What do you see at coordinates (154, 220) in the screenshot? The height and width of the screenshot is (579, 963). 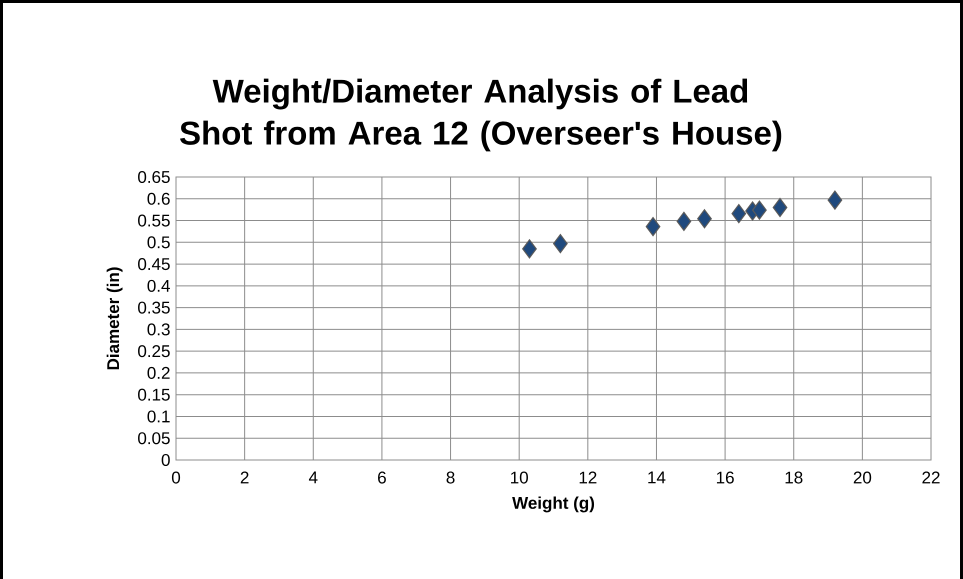 I see `y-tick-label: 0.55` at bounding box center [154, 220].